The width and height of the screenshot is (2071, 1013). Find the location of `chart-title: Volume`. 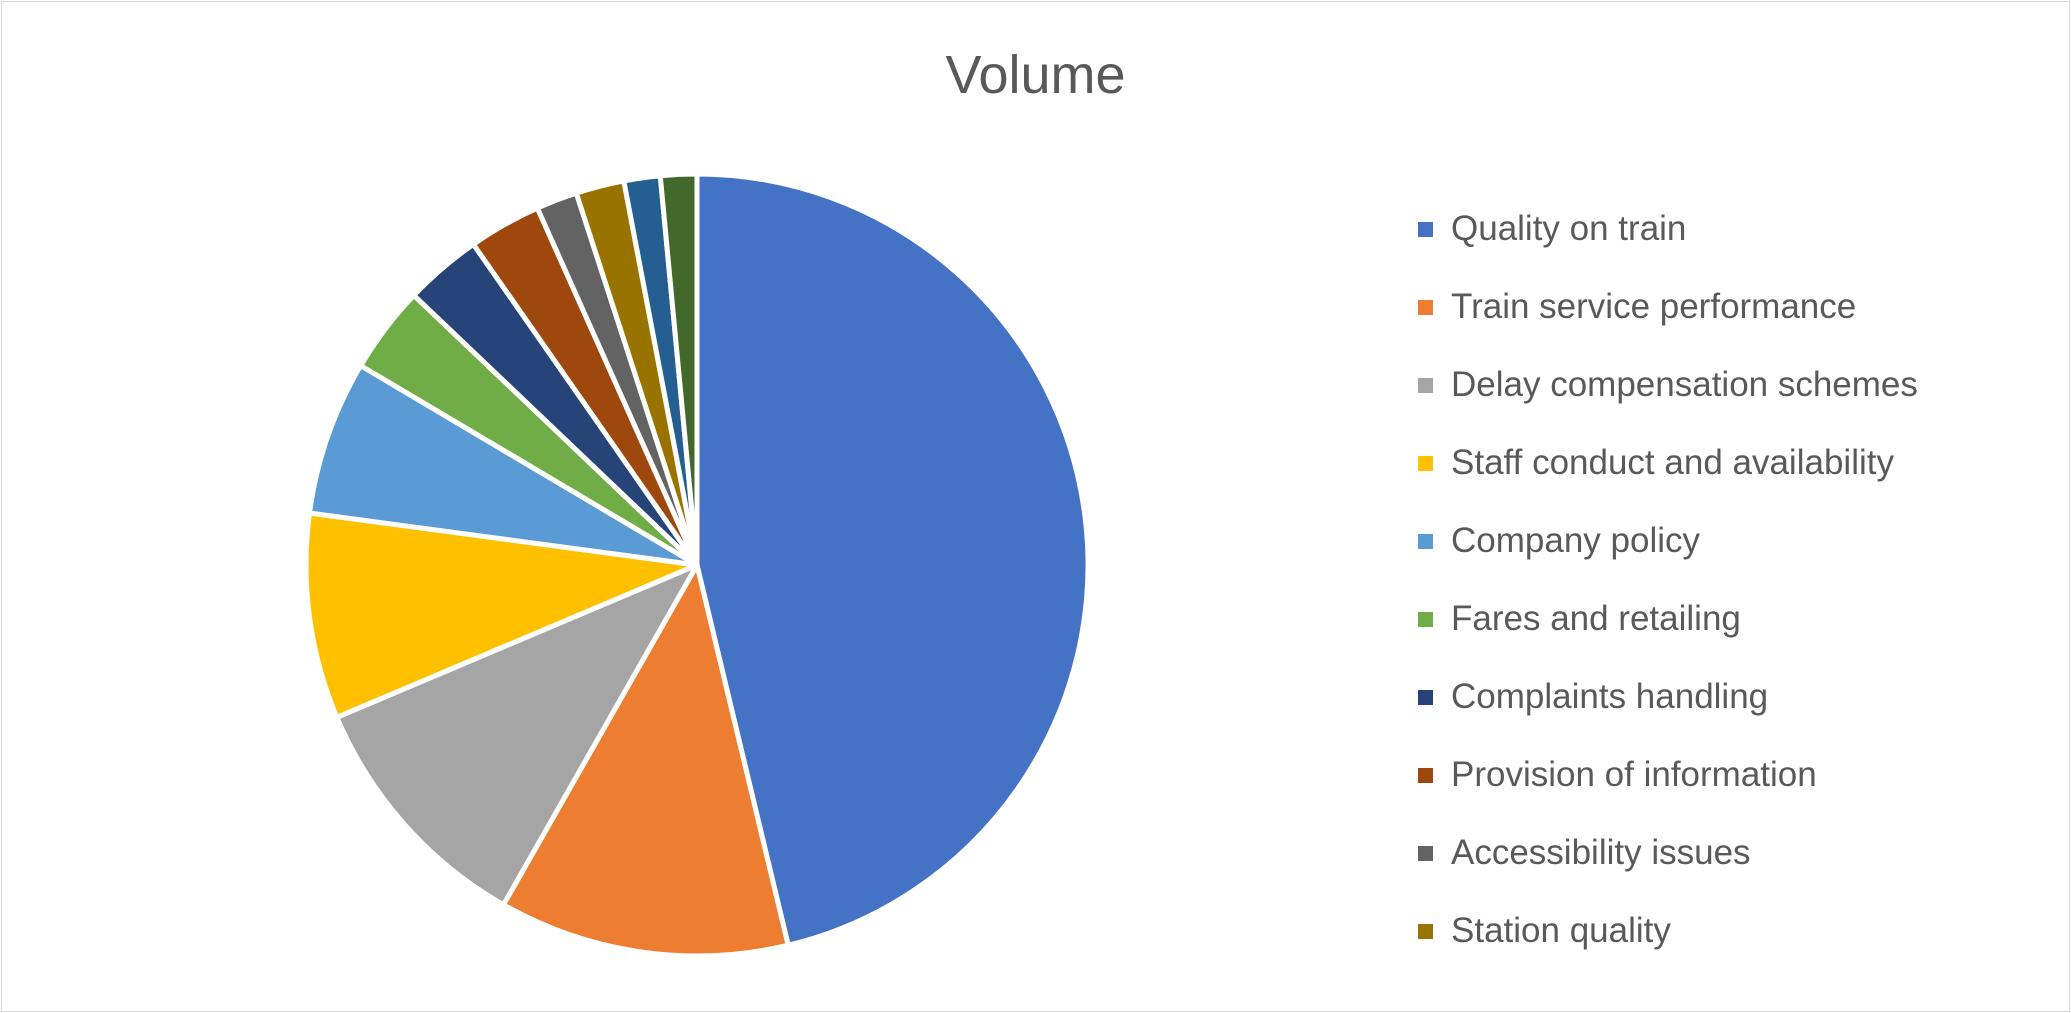

chart-title: Volume is located at coordinates (1035, 75).